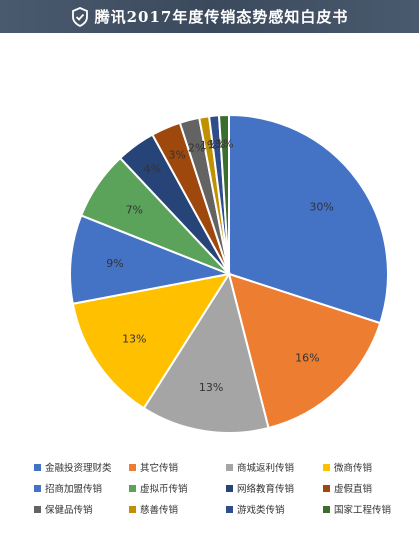  Describe the element at coordinates (353, 468) in the screenshot. I see `legend-label: 微商传销` at that location.